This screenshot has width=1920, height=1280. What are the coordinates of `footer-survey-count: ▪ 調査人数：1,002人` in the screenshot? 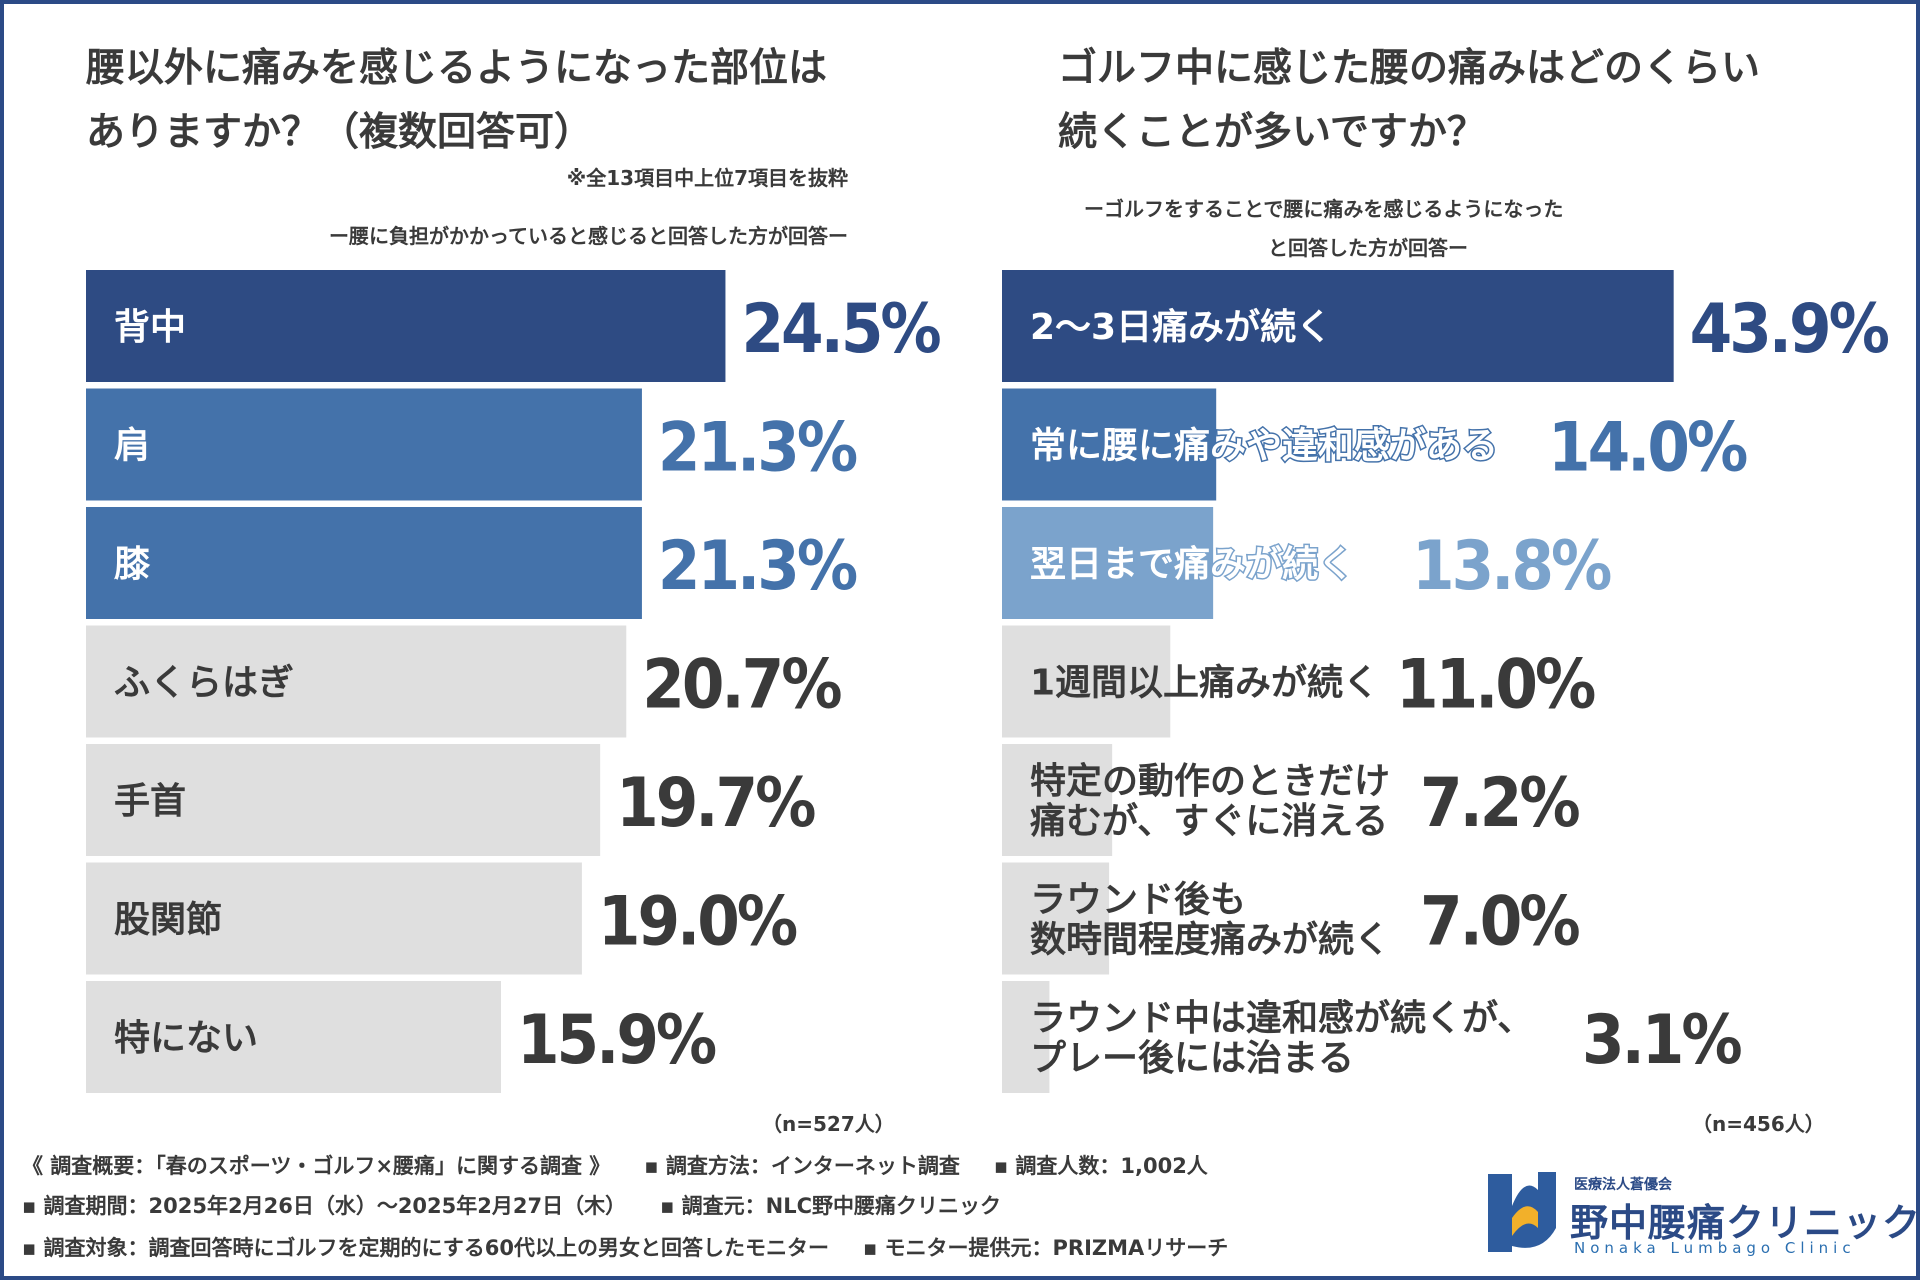 It's located at (1100, 1166).